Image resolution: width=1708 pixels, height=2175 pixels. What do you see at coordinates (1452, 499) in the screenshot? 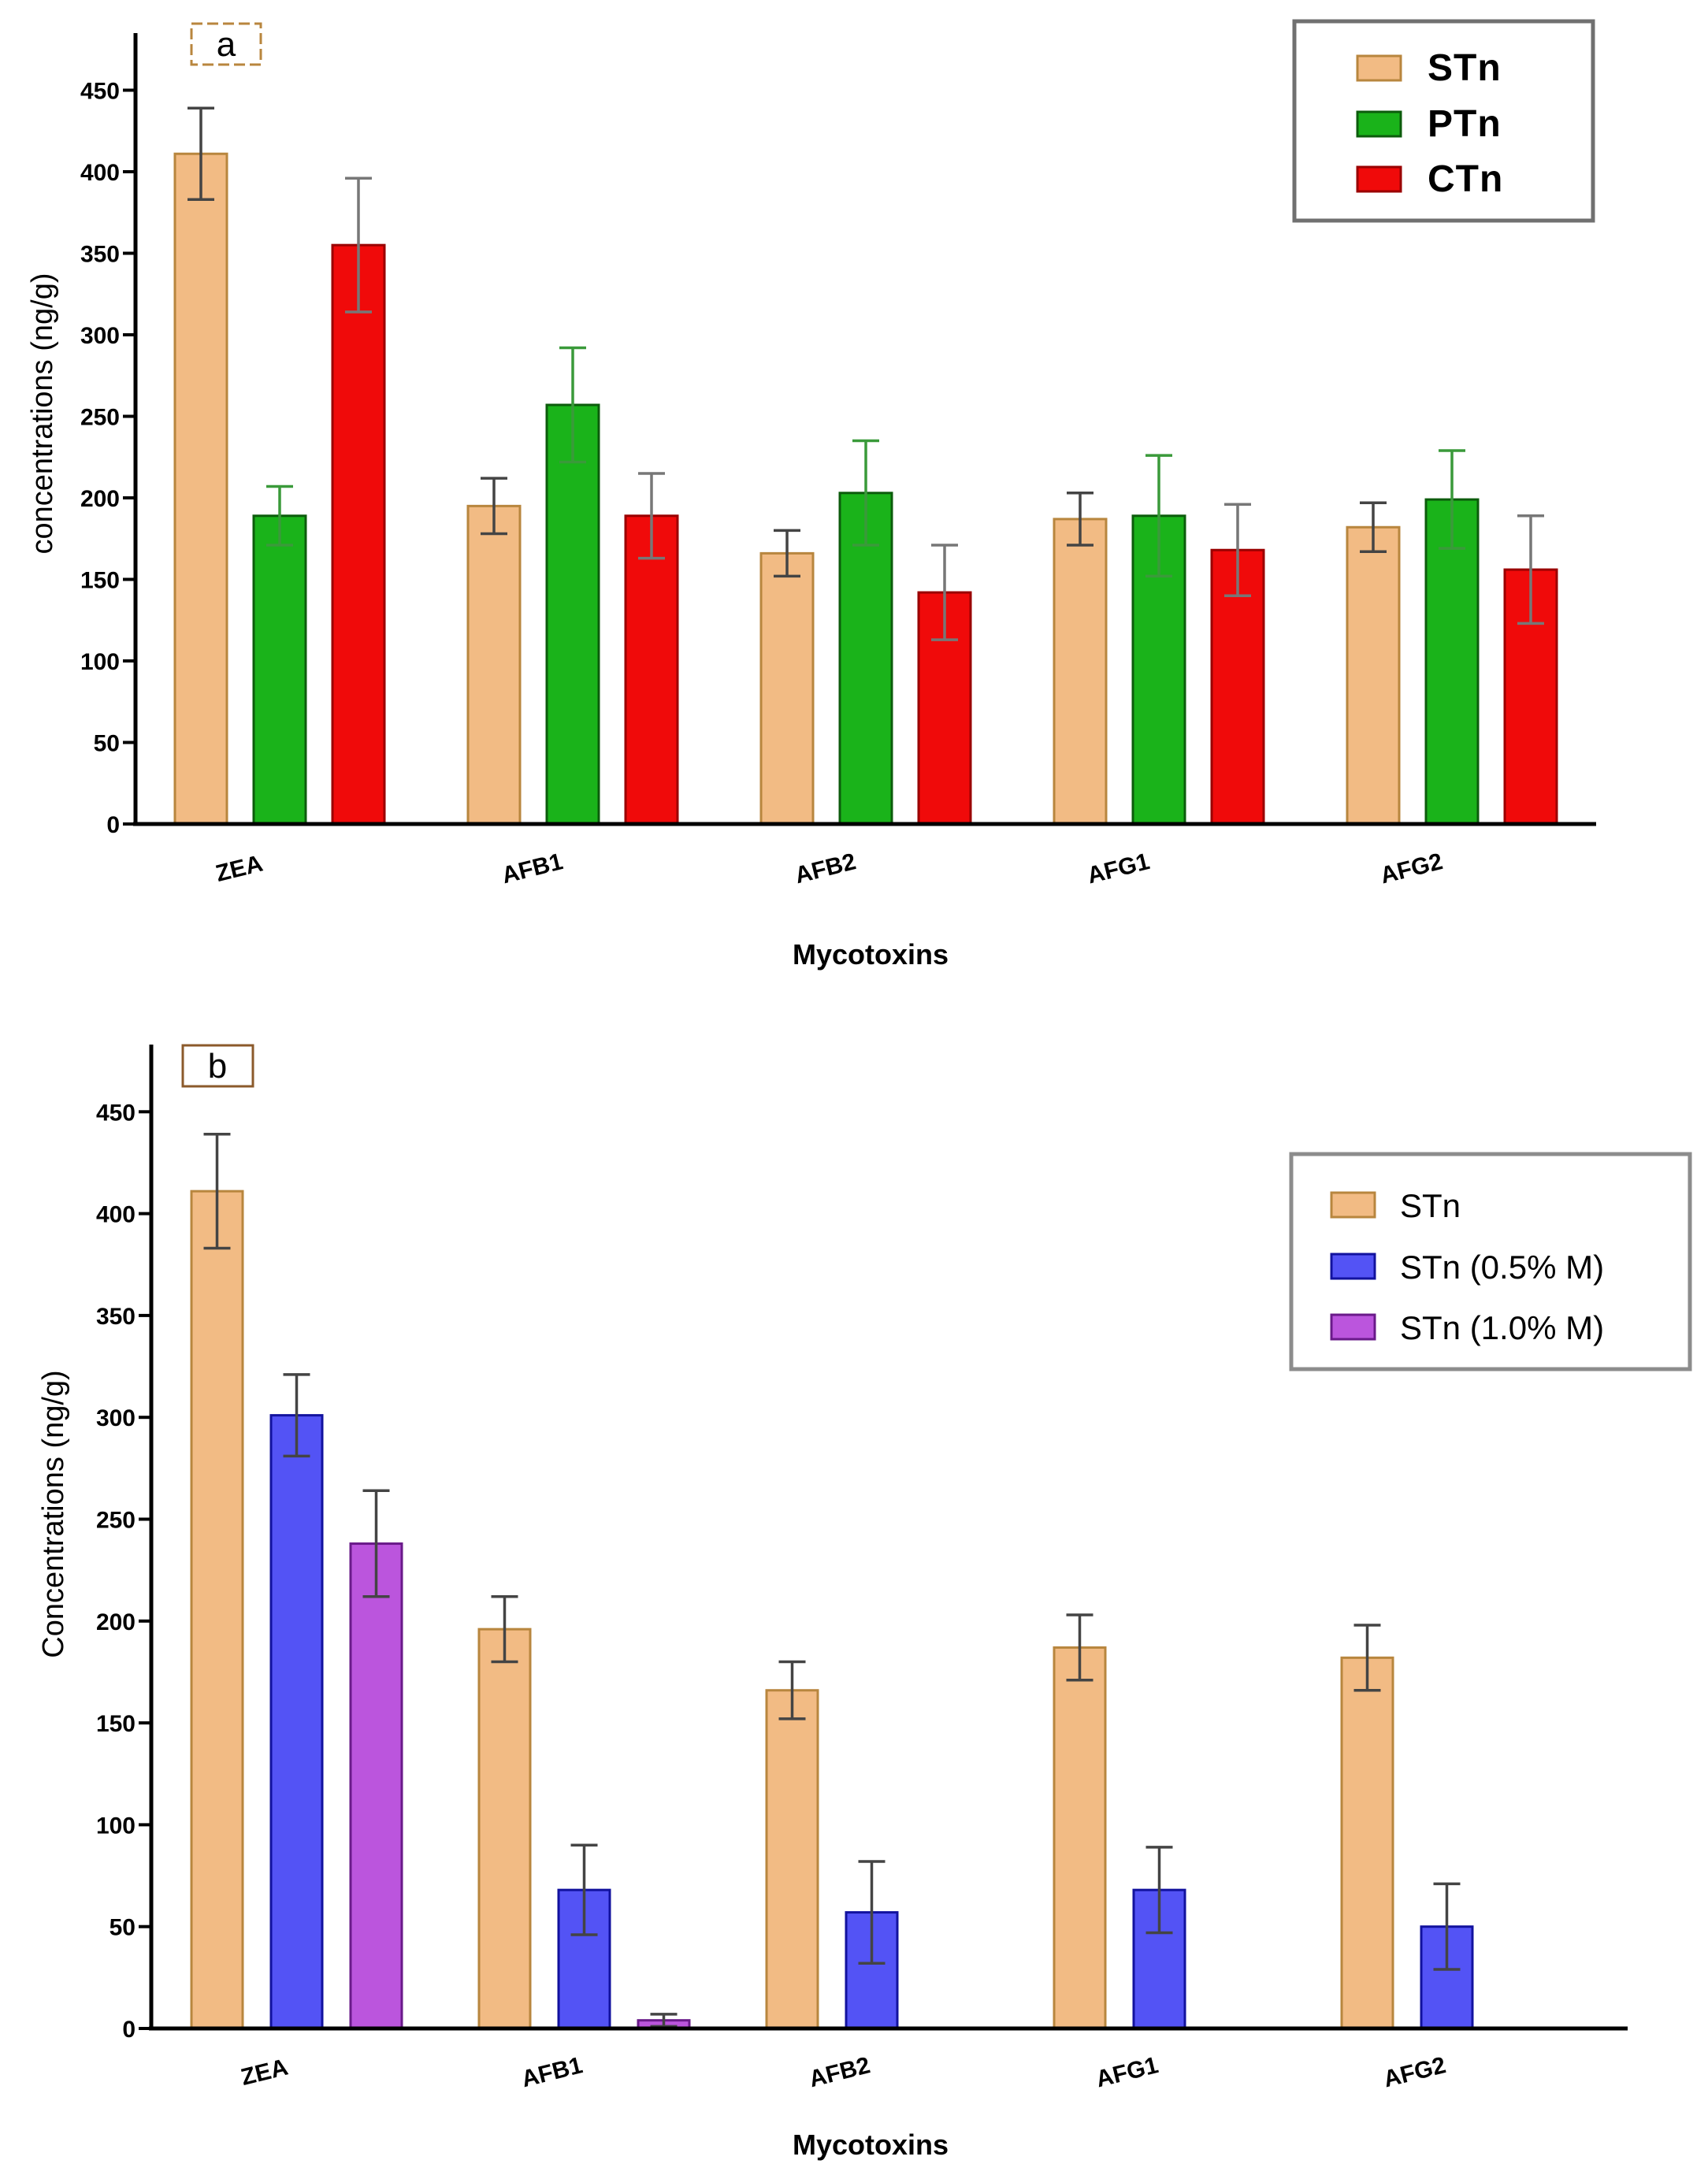
I see `error-bar-a-ptn-afg2` at bounding box center [1452, 499].